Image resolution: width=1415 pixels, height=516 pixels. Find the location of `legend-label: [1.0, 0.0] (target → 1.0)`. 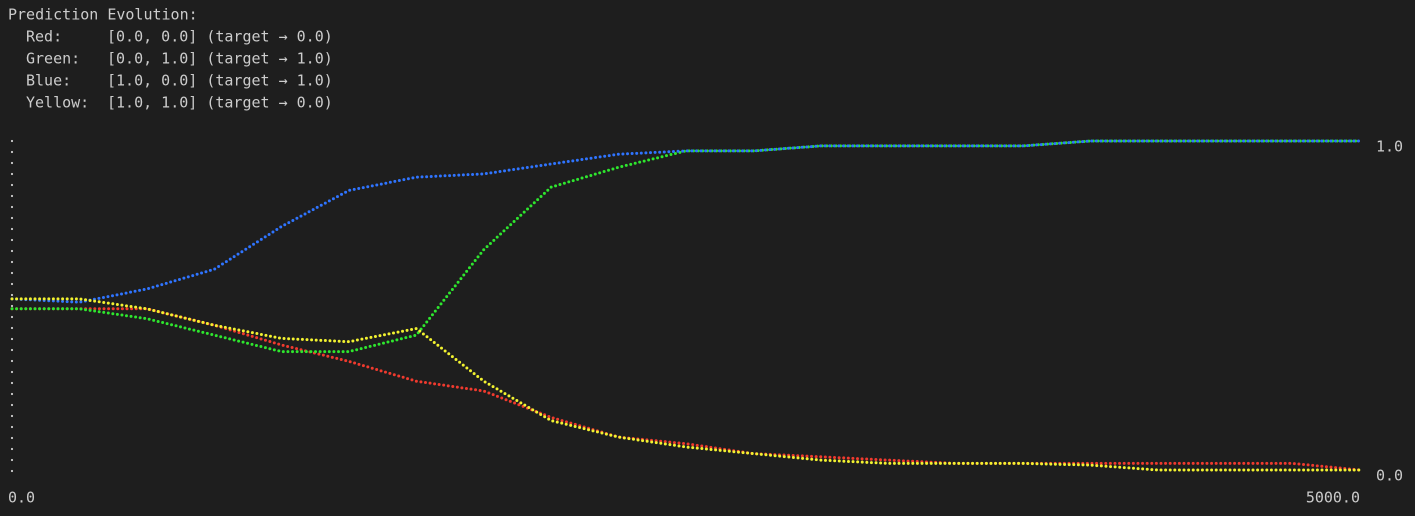

legend-label: [1.0, 0.0] (target → 1.0) is located at coordinates (220, 81).